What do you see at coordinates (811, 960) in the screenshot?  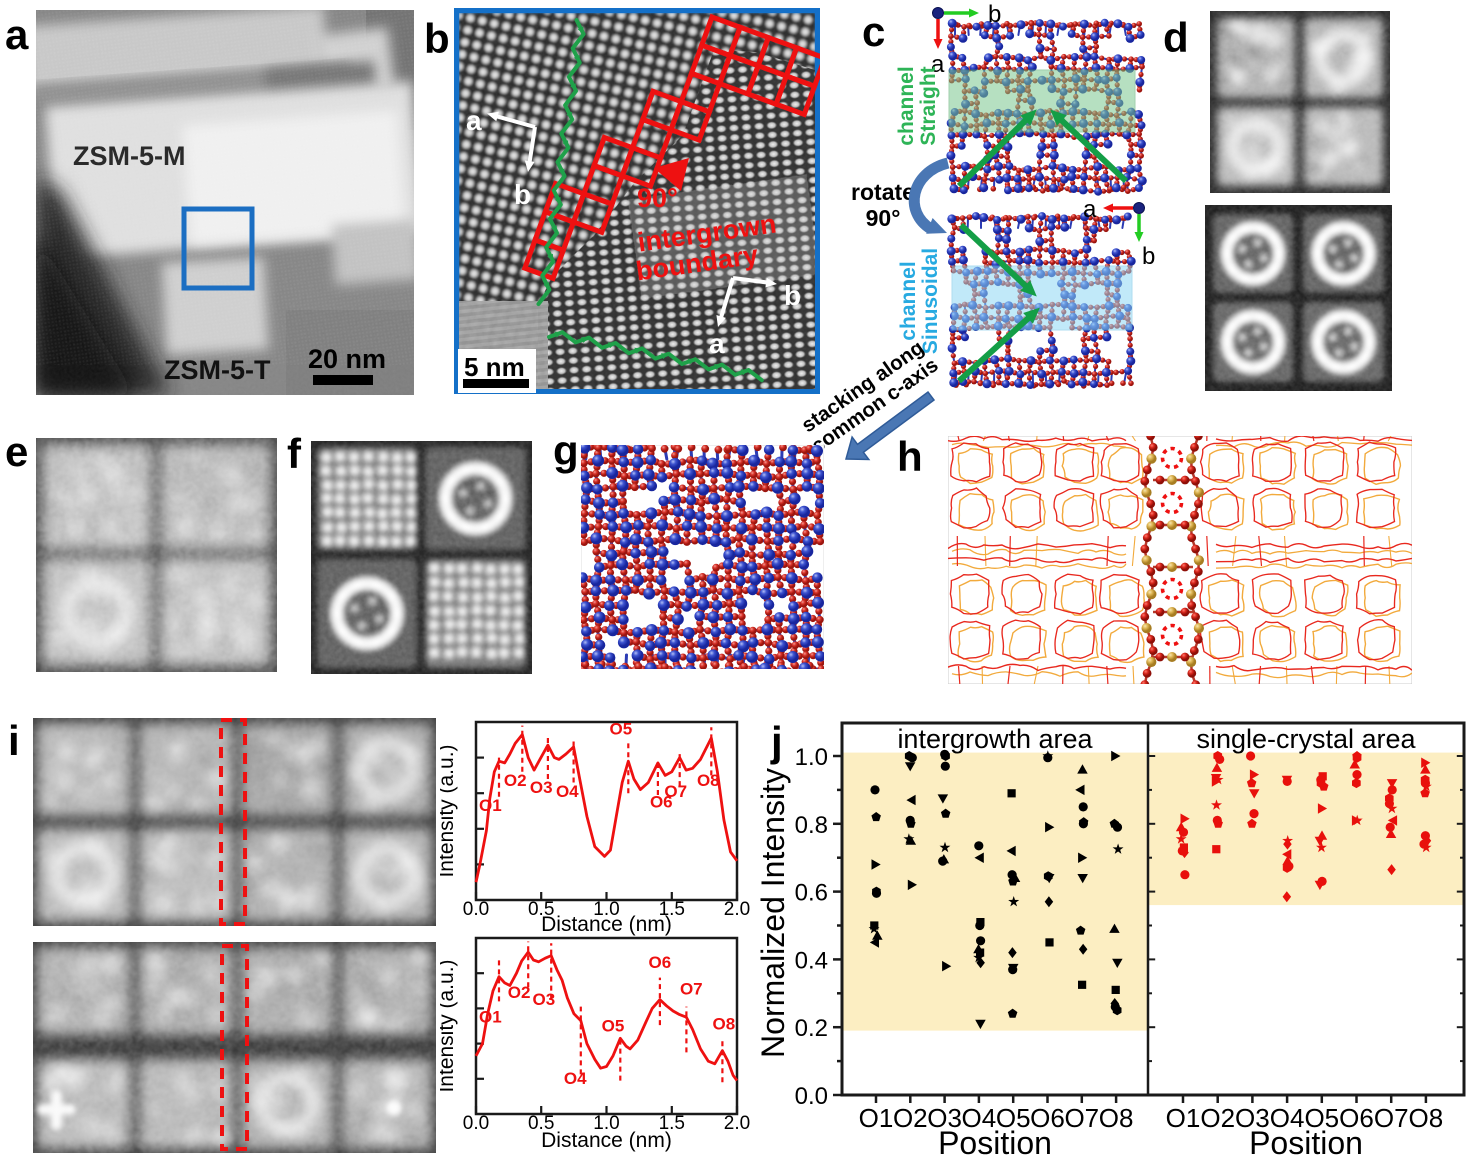 I see `svg-text: 0.4` at bounding box center [811, 960].